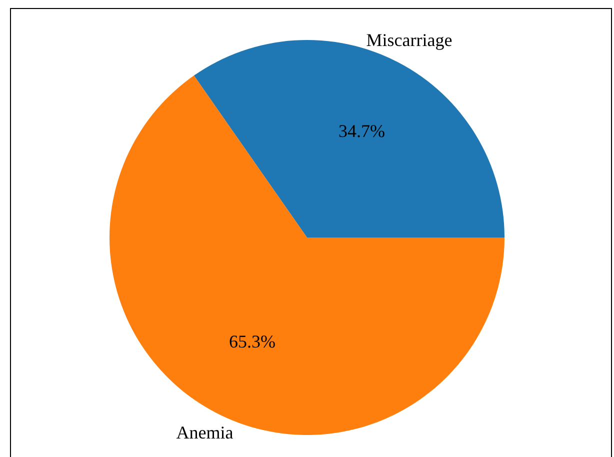  Describe the element at coordinates (205, 432) in the screenshot. I see `slice-label: Anemia` at that location.